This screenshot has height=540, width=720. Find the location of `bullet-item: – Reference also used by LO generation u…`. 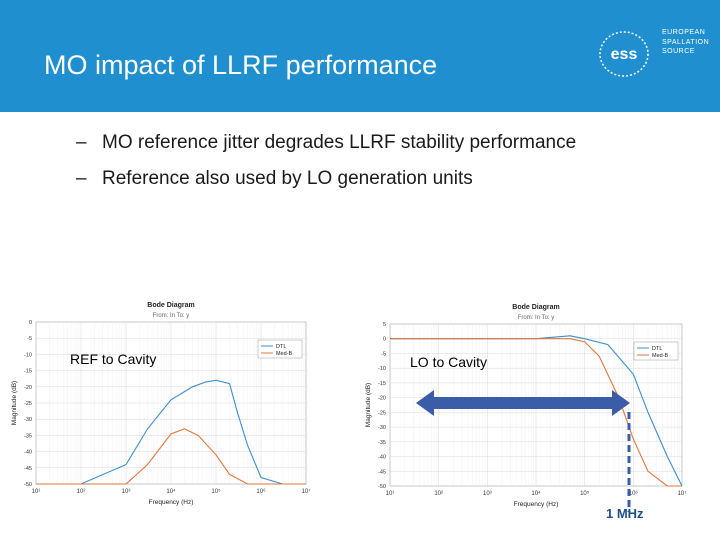

bullet-item: – Reference also used by LO generation u… is located at coordinates (326, 186).